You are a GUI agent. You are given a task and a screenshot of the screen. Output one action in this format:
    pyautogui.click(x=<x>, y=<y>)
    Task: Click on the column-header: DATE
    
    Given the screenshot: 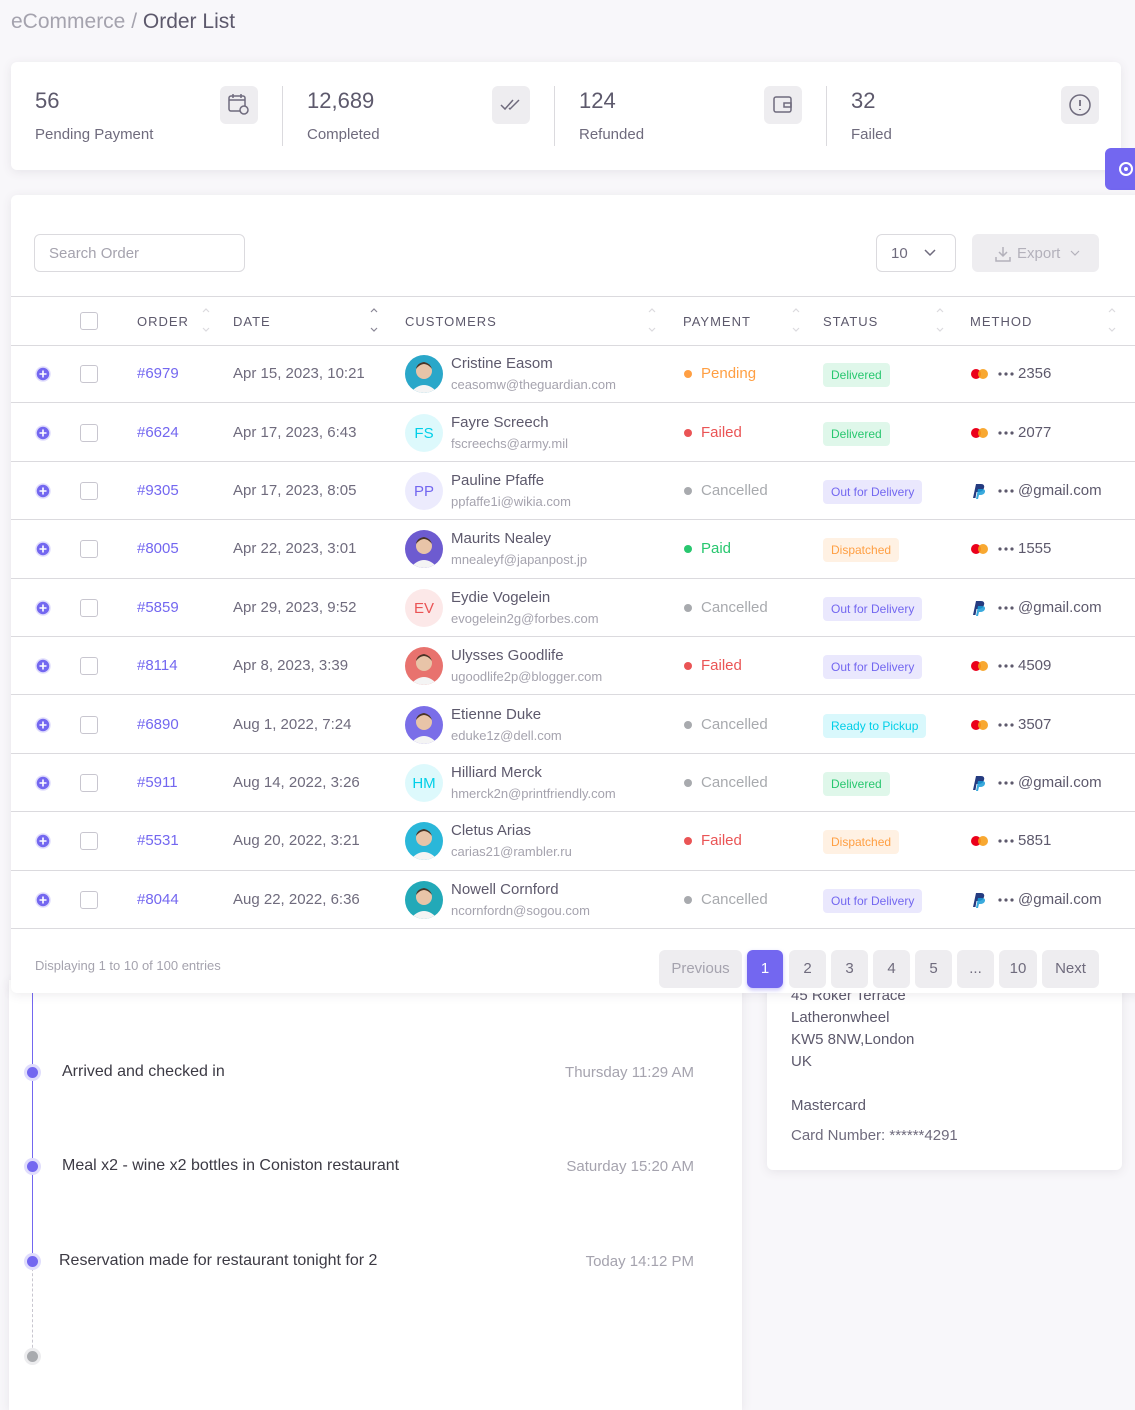 What is the action you would take?
    pyautogui.click(x=252, y=321)
    